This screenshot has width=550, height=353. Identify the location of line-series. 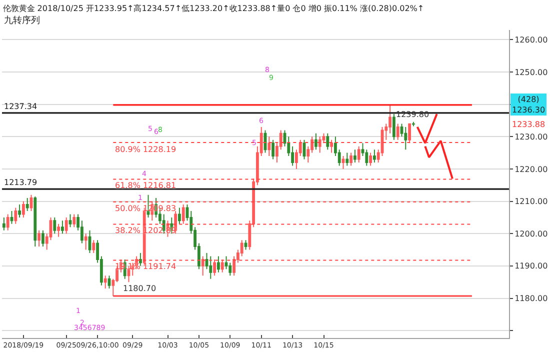
(439, 160).